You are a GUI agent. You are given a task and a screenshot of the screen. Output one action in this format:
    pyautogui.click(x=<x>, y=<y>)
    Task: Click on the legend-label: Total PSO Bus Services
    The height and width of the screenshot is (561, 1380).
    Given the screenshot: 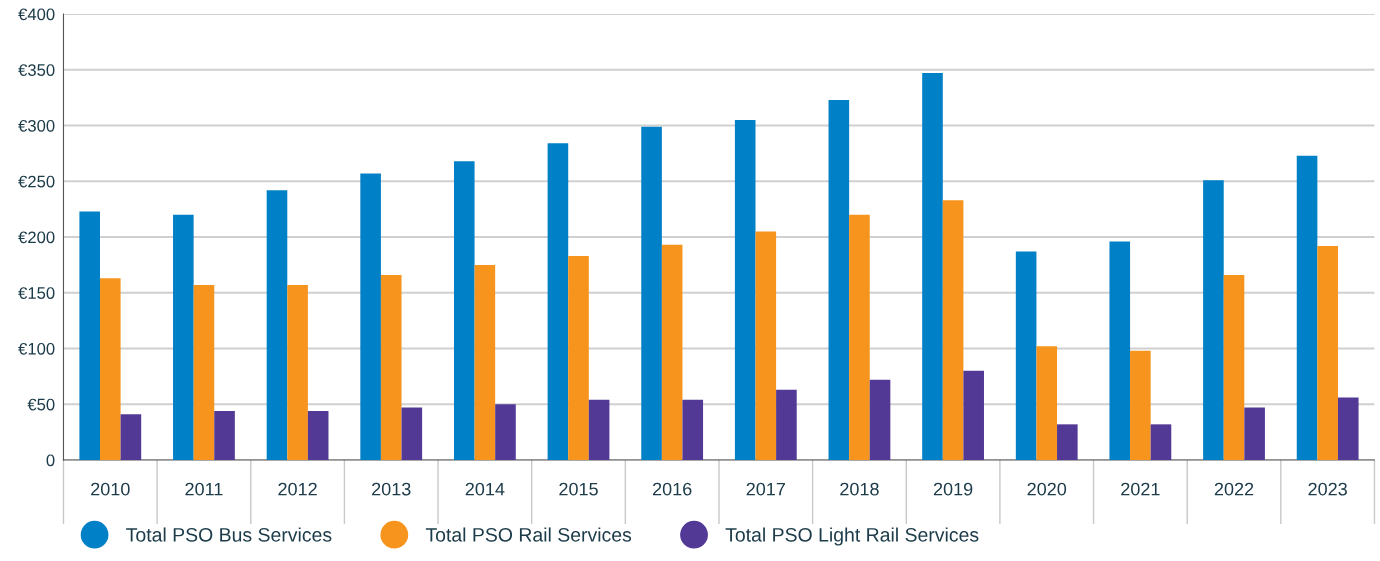 What is the action you would take?
    pyautogui.click(x=229, y=534)
    